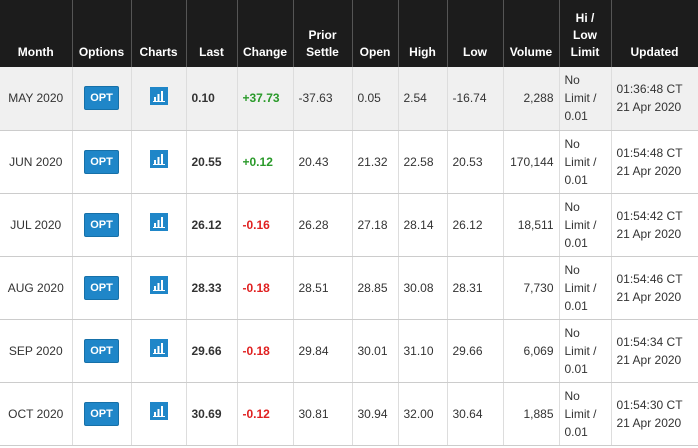 This screenshot has height=448, width=698. What do you see at coordinates (375, 414) in the screenshot?
I see `open-cell: 30.94` at bounding box center [375, 414].